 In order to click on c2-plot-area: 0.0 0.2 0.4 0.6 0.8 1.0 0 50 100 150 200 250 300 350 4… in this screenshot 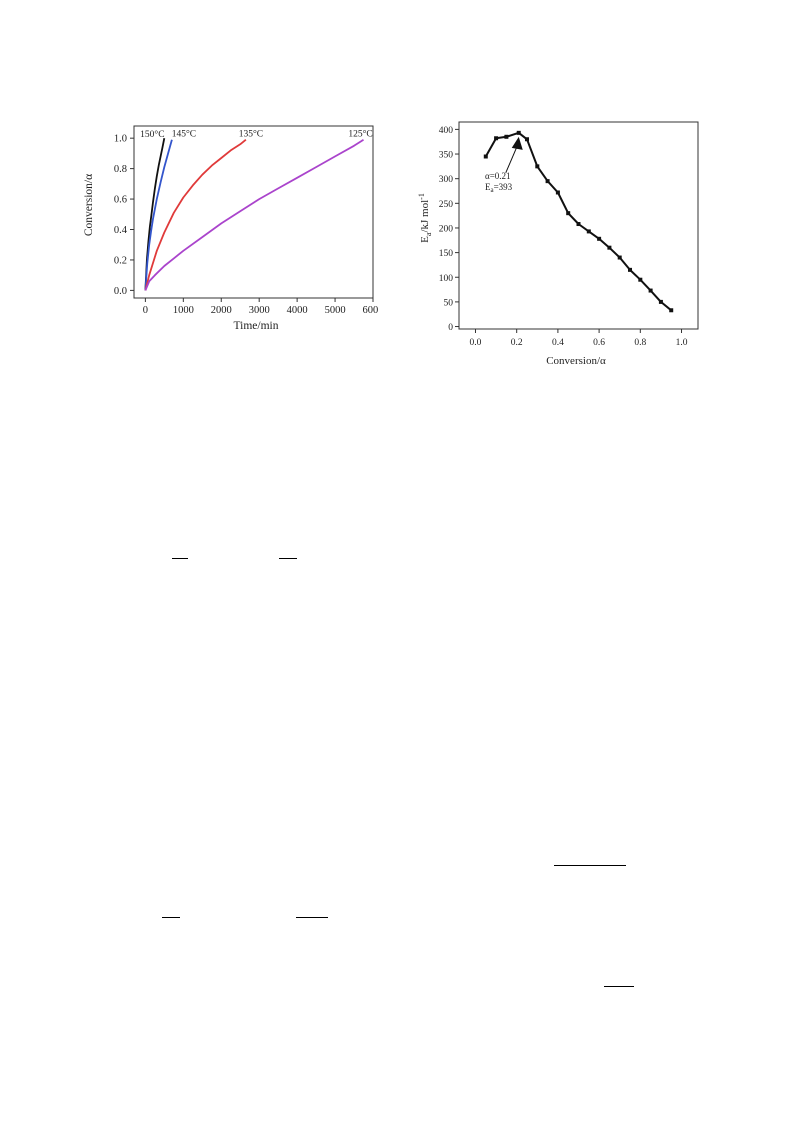, I will do `click(569, 234)`.